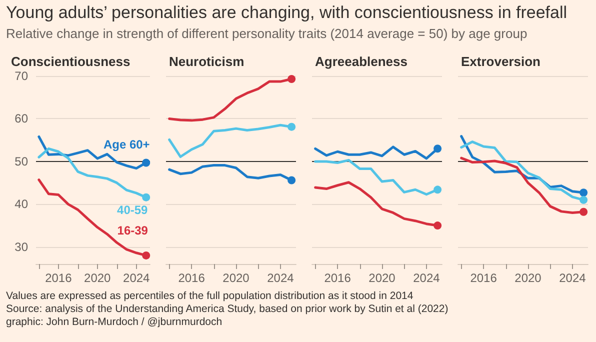  I want to click on chart-title: Agreeableness, so click(361, 61).